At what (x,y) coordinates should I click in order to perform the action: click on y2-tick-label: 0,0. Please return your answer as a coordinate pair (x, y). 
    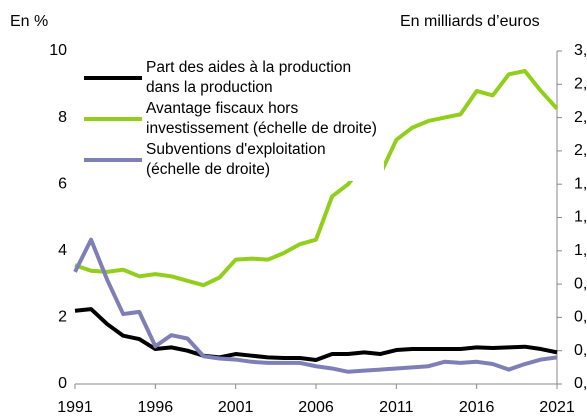
    Looking at the image, I should click on (580, 383).